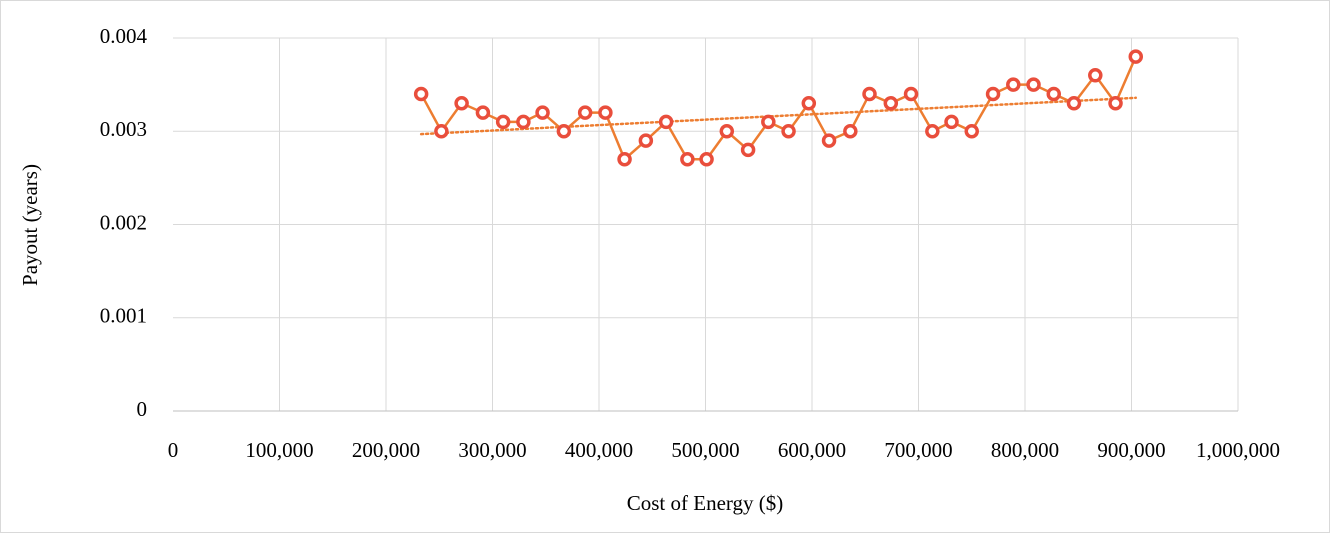  I want to click on y-tick-label: 0.002, so click(123, 222).